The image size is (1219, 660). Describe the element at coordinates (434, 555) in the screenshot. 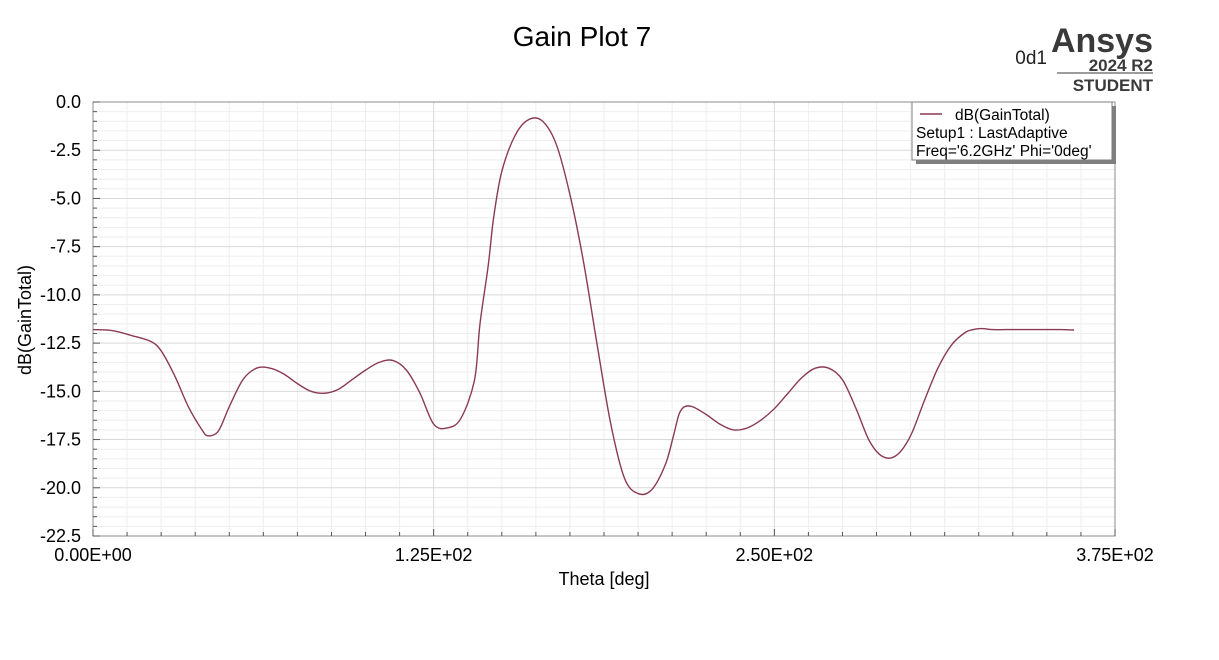

I see `x-tick-label: 1.25E+02` at that location.